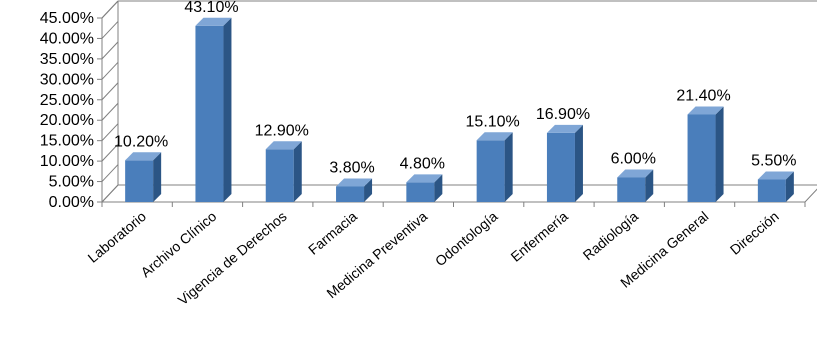 Image resolution: width=817 pixels, height=340 pixels. I want to click on y-tick-label: 20.00%, so click(67, 120).